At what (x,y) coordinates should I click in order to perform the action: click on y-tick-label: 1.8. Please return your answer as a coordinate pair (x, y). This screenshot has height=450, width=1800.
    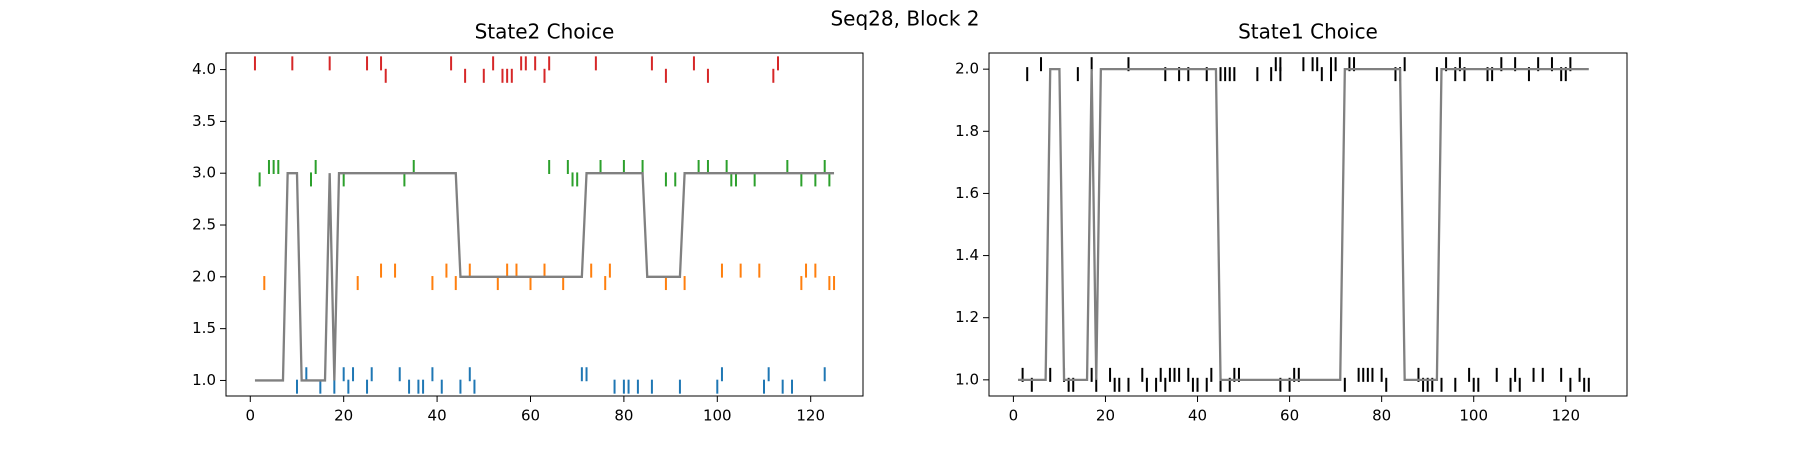
    Looking at the image, I should click on (967, 131).